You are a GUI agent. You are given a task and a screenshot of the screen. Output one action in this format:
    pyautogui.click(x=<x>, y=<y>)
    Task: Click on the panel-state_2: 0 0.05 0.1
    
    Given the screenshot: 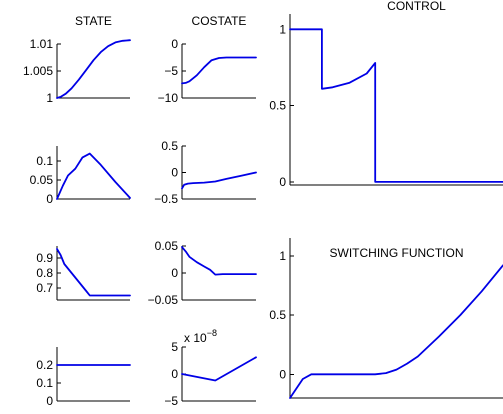 What is the action you would take?
    pyautogui.click(x=80, y=176)
    